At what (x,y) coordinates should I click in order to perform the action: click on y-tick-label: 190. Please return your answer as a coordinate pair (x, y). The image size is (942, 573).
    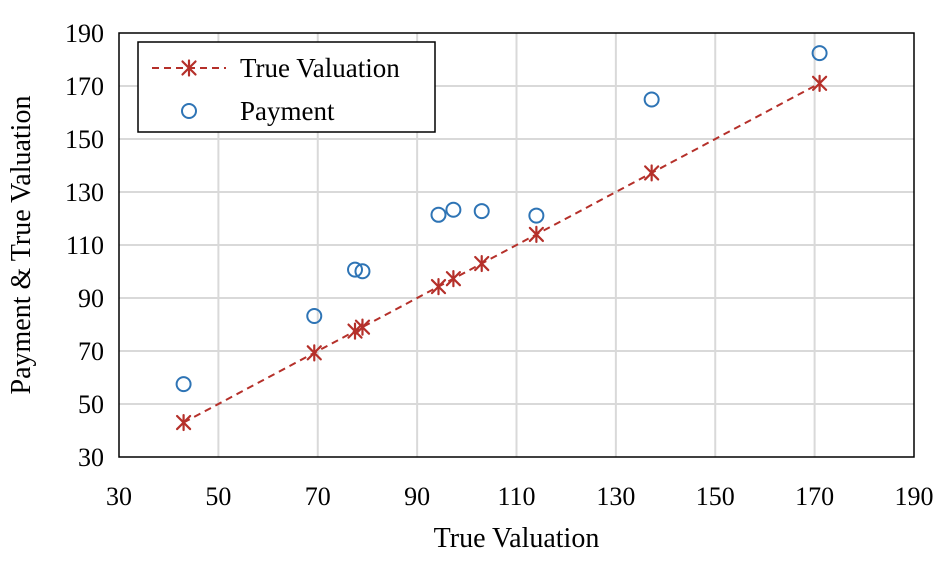
    Looking at the image, I should click on (84, 33).